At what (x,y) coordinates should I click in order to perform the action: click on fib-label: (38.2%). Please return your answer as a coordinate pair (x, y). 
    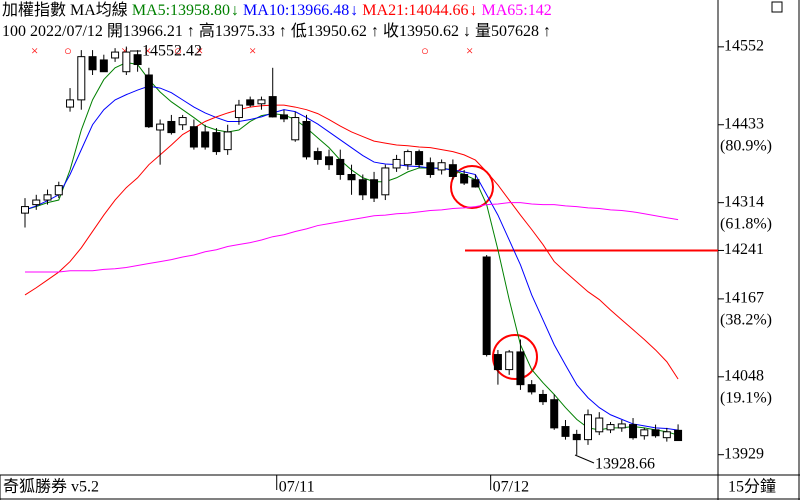
    Looking at the image, I should click on (746, 320).